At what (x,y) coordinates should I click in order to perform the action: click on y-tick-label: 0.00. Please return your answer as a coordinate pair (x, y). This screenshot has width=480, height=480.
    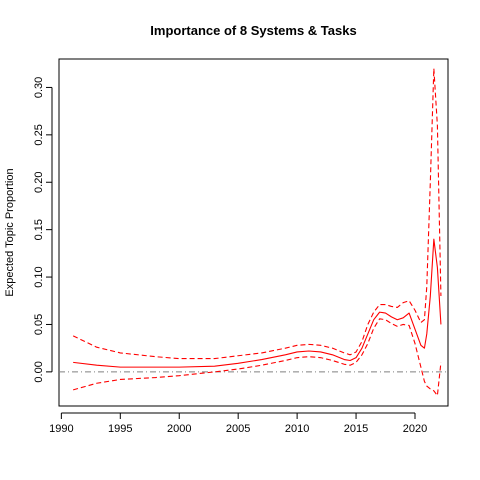
    Looking at the image, I should click on (39, 371).